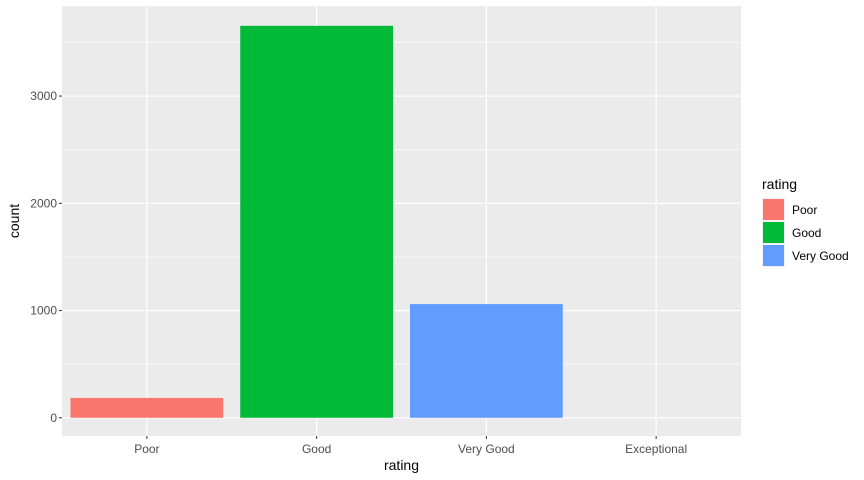  What do you see at coordinates (805, 221) in the screenshot?
I see `legend: rating Poor Good Very Good` at bounding box center [805, 221].